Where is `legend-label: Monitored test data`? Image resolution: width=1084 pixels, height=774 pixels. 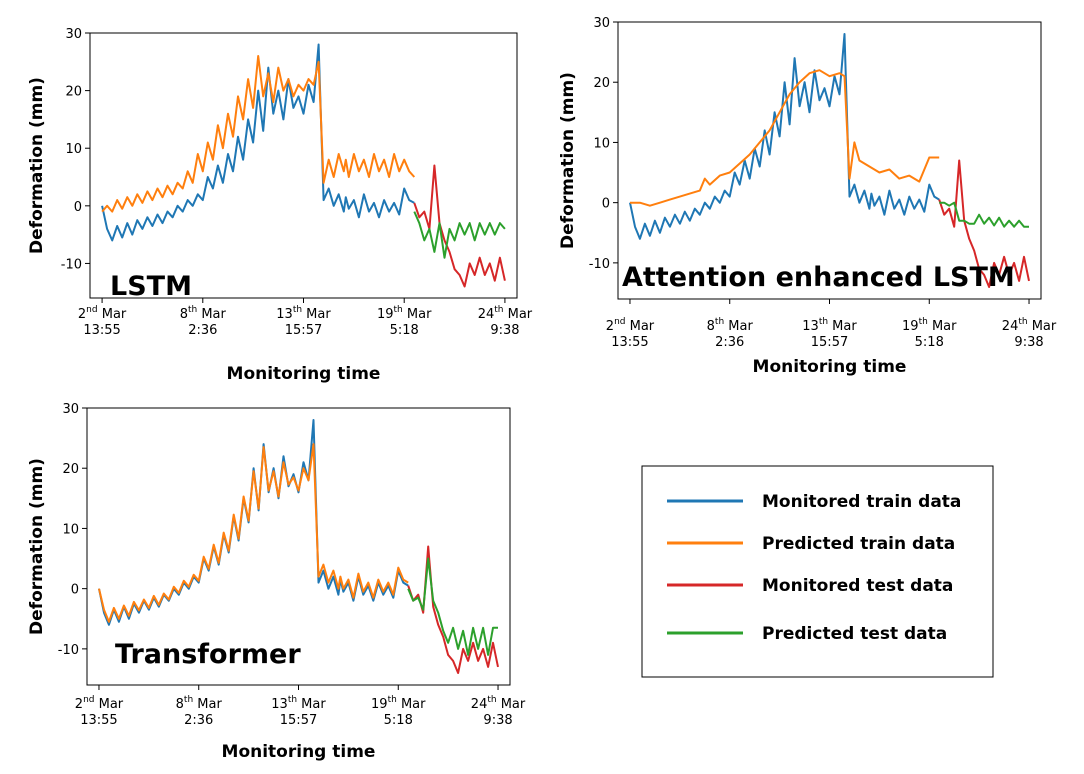
legend-label: Monitored test data is located at coordinates (857, 586).